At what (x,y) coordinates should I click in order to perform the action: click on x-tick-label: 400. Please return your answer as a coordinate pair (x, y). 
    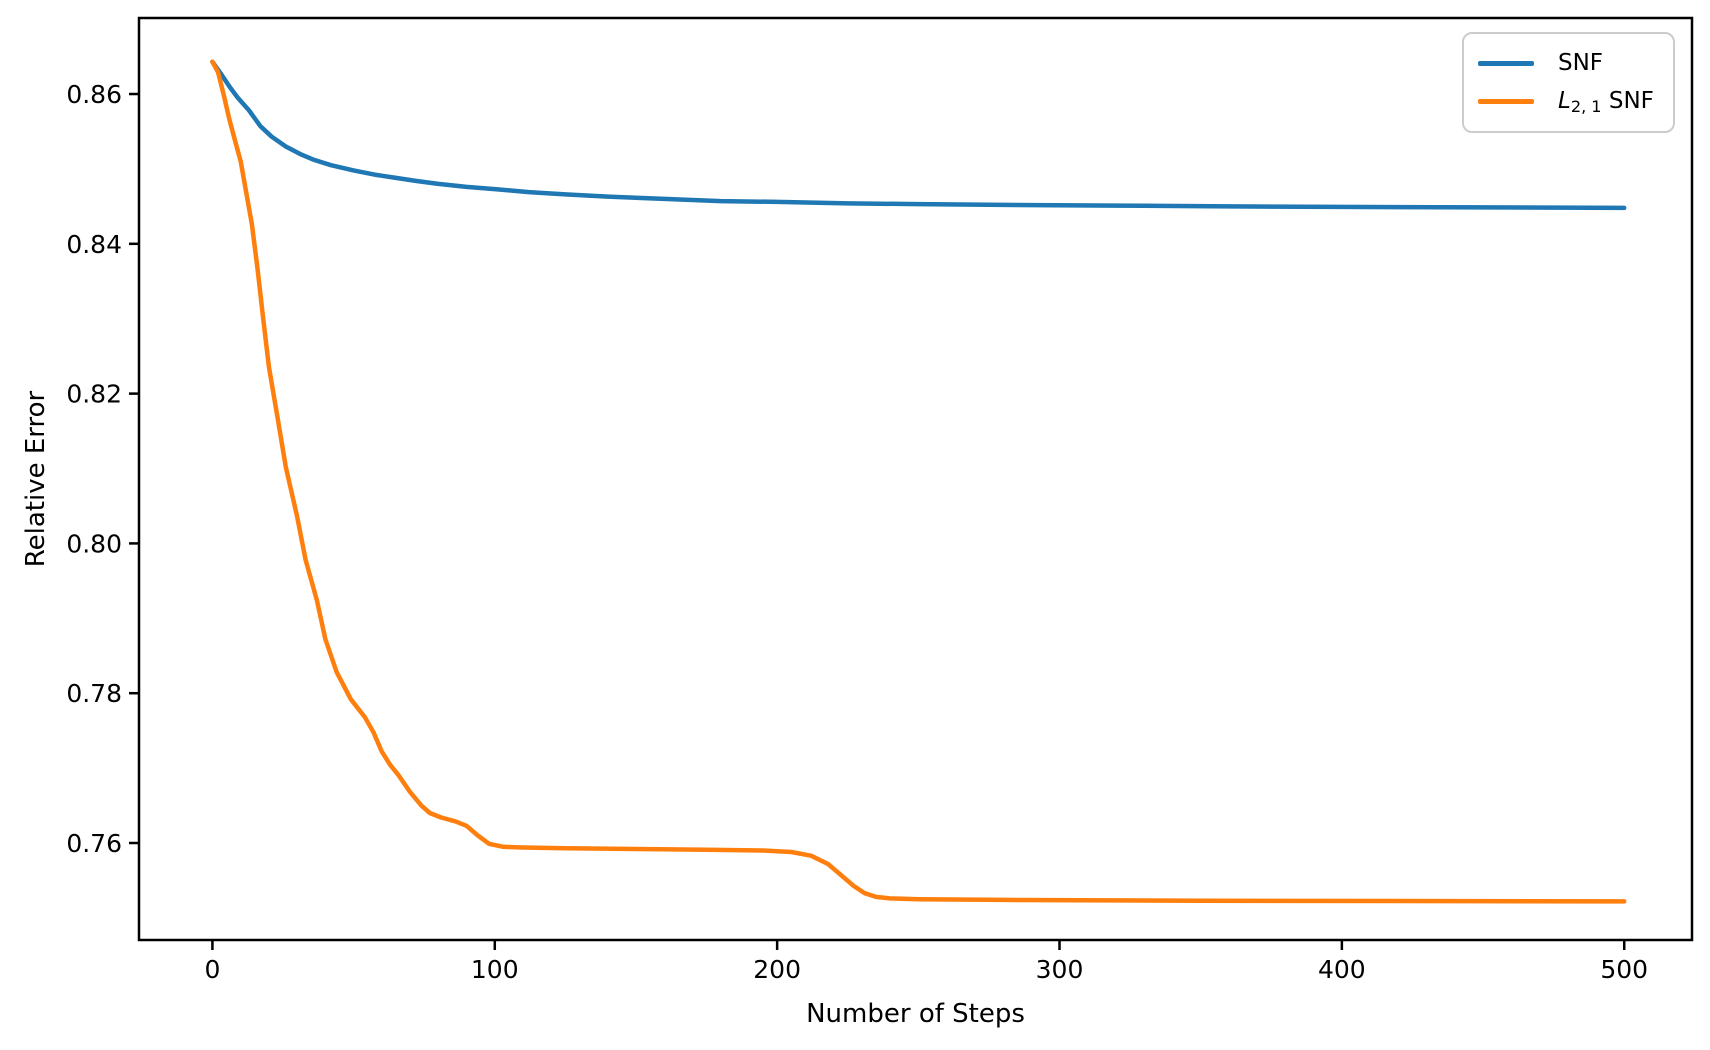
    Looking at the image, I should click on (1342, 969).